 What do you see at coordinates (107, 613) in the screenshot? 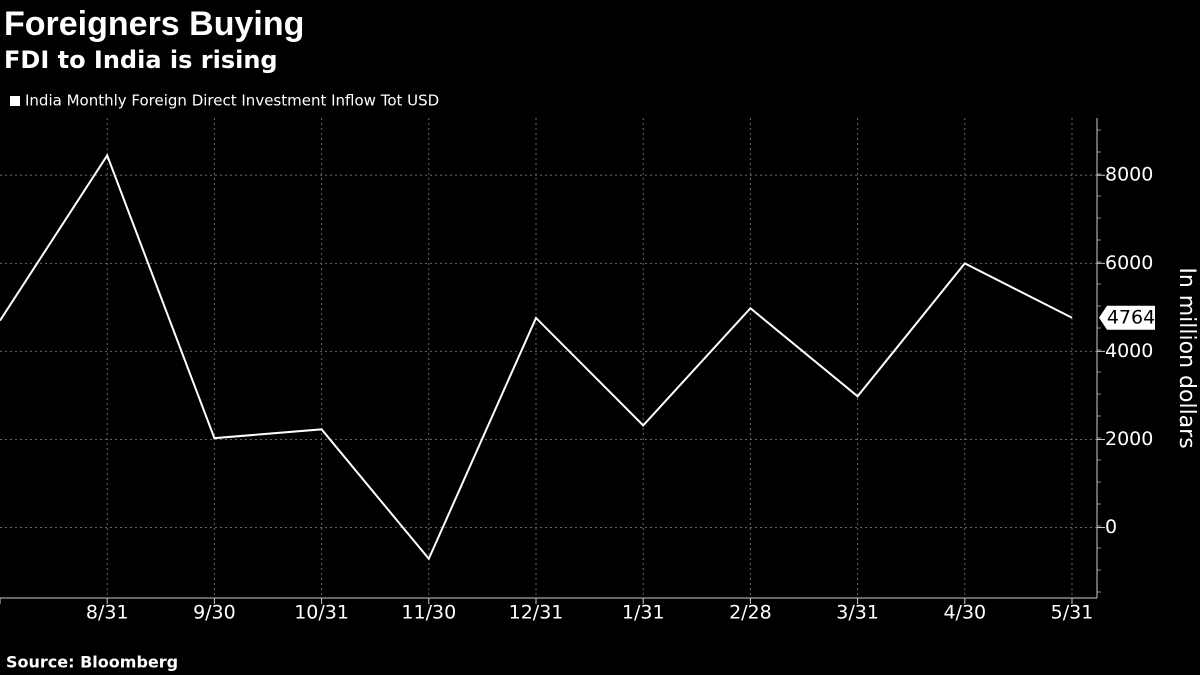
I see `x-tick-label: 8/31` at bounding box center [107, 613].